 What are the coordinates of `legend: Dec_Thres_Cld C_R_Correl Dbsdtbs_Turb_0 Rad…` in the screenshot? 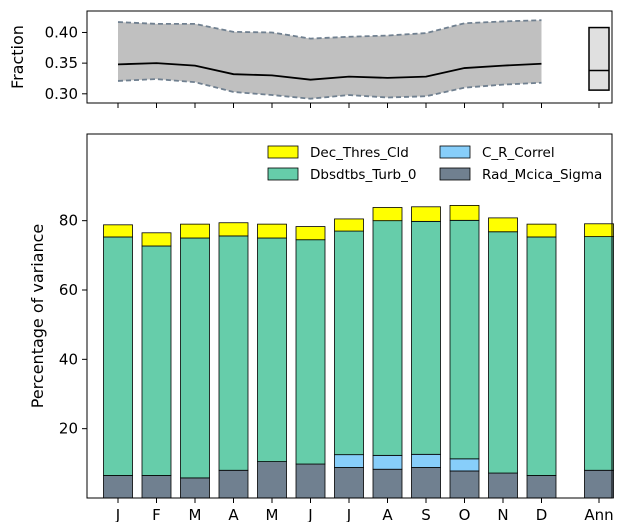 It's located at (434, 164).